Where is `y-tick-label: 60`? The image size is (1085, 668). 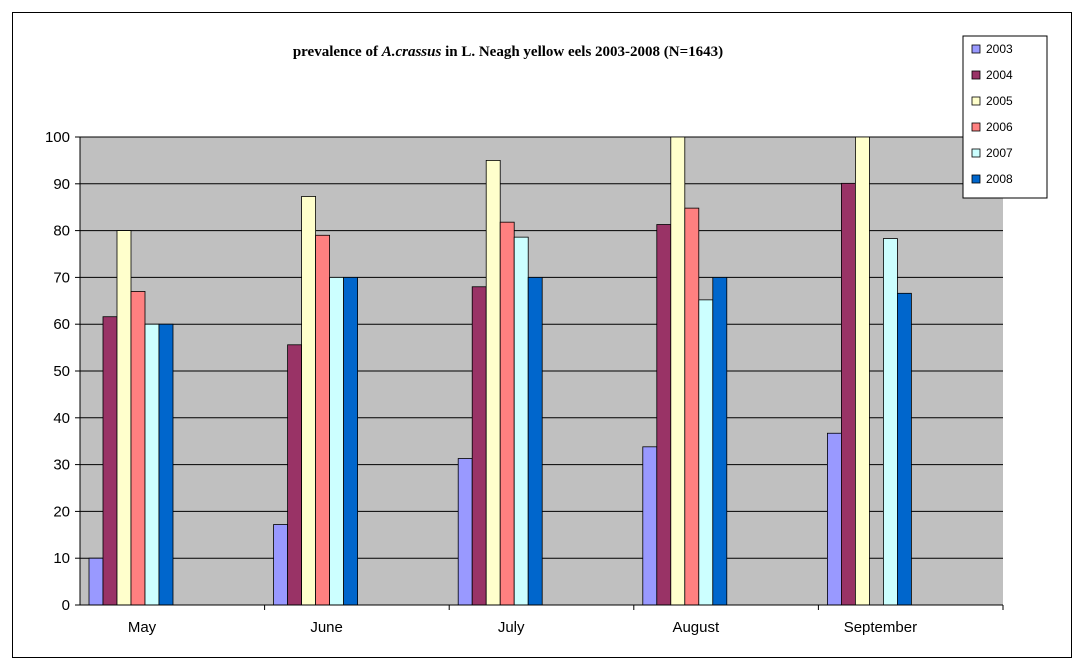 y-tick-label: 60 is located at coordinates (61, 324).